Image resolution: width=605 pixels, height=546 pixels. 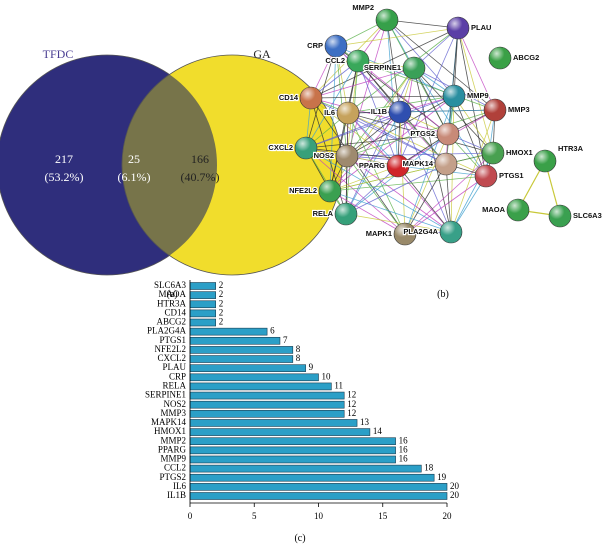 I want to click on region-percent: (6.1%), so click(x=134, y=177).